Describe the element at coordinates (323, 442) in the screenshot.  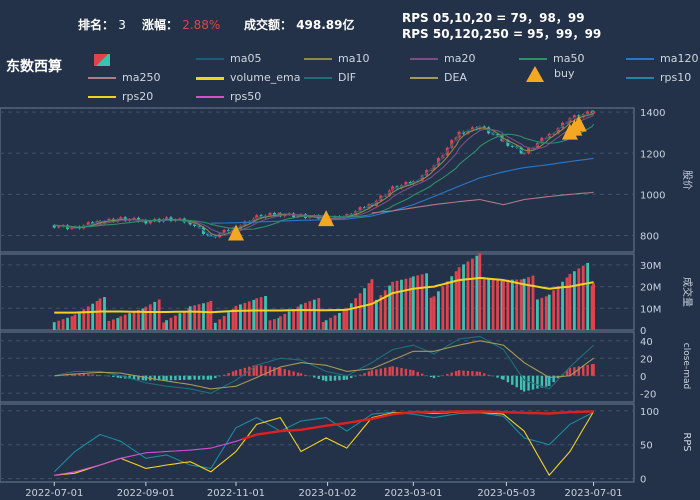
I see `line-rps10` at that location.